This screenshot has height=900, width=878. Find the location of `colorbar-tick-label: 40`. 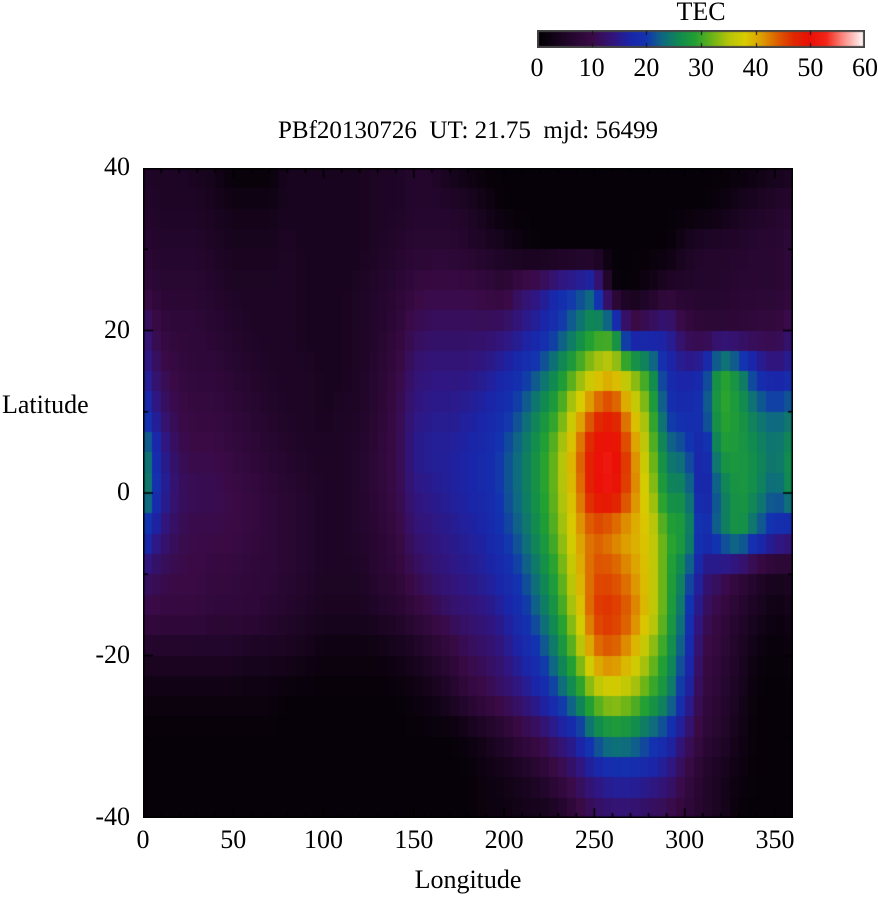

colorbar-tick-label: 40 is located at coordinates (755, 67).